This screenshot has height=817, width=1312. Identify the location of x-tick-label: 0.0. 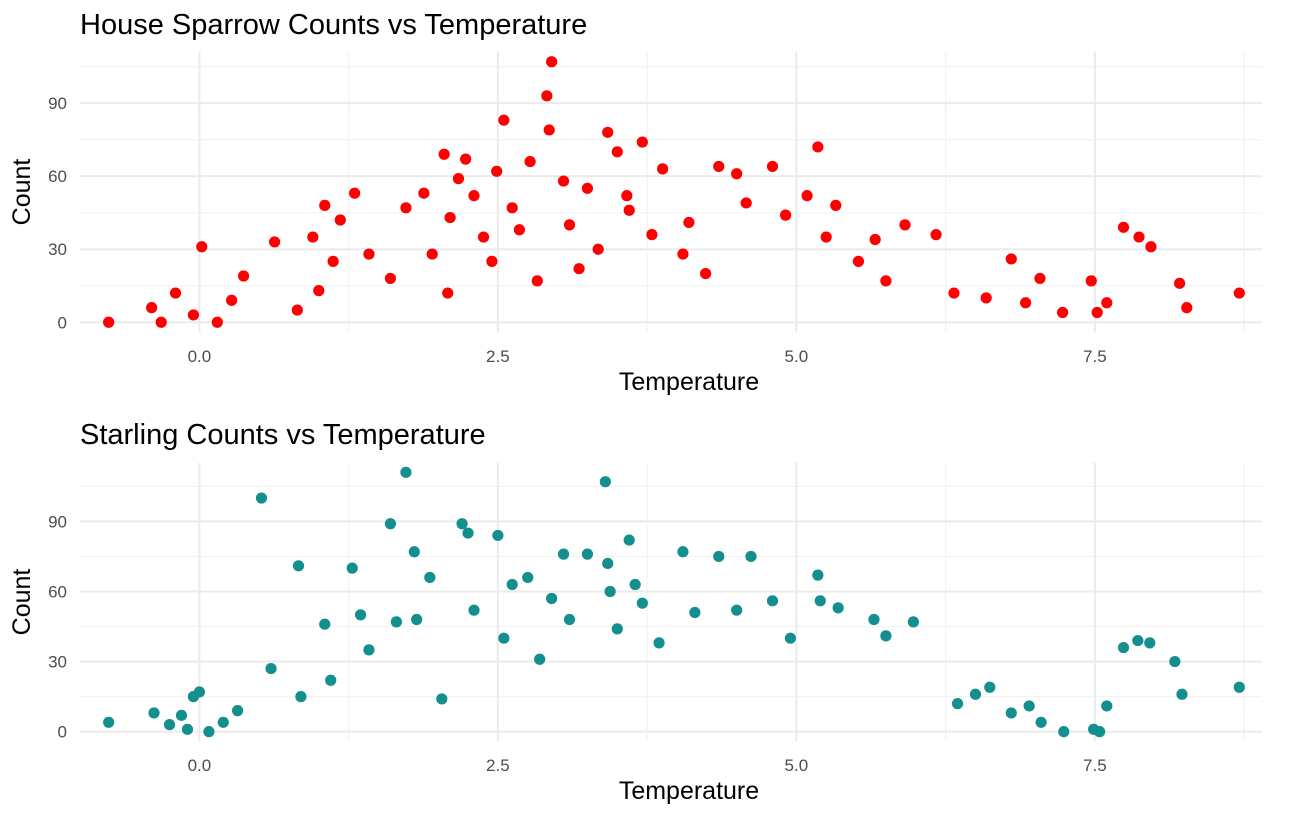
(200, 765).